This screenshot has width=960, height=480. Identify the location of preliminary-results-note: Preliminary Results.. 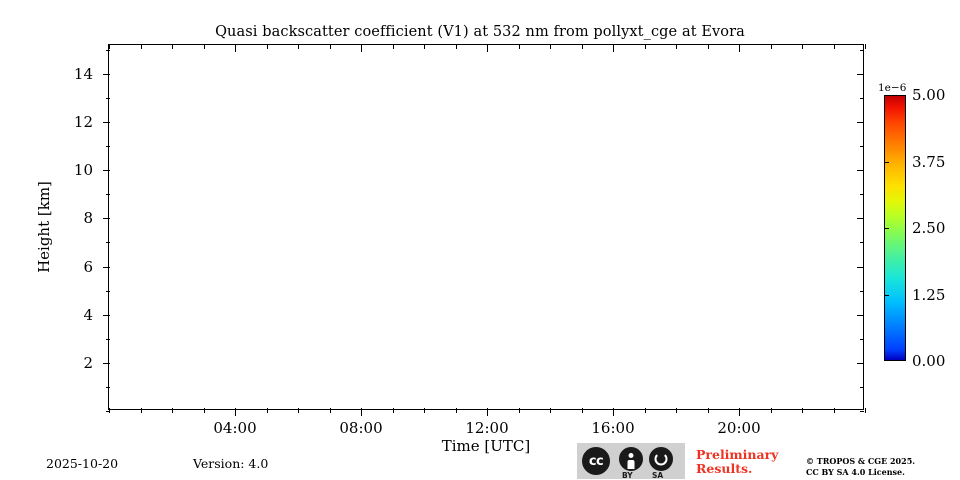
(737, 462).